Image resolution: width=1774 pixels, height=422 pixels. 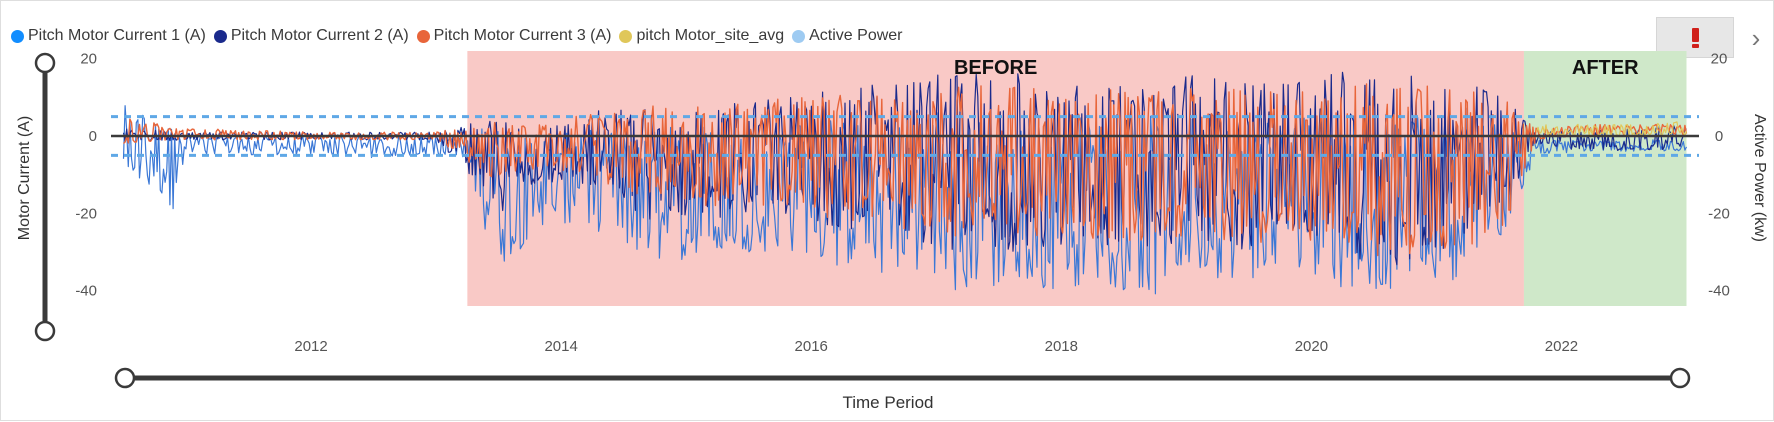 What do you see at coordinates (1605, 178) in the screenshot?
I see `region-after` at bounding box center [1605, 178].